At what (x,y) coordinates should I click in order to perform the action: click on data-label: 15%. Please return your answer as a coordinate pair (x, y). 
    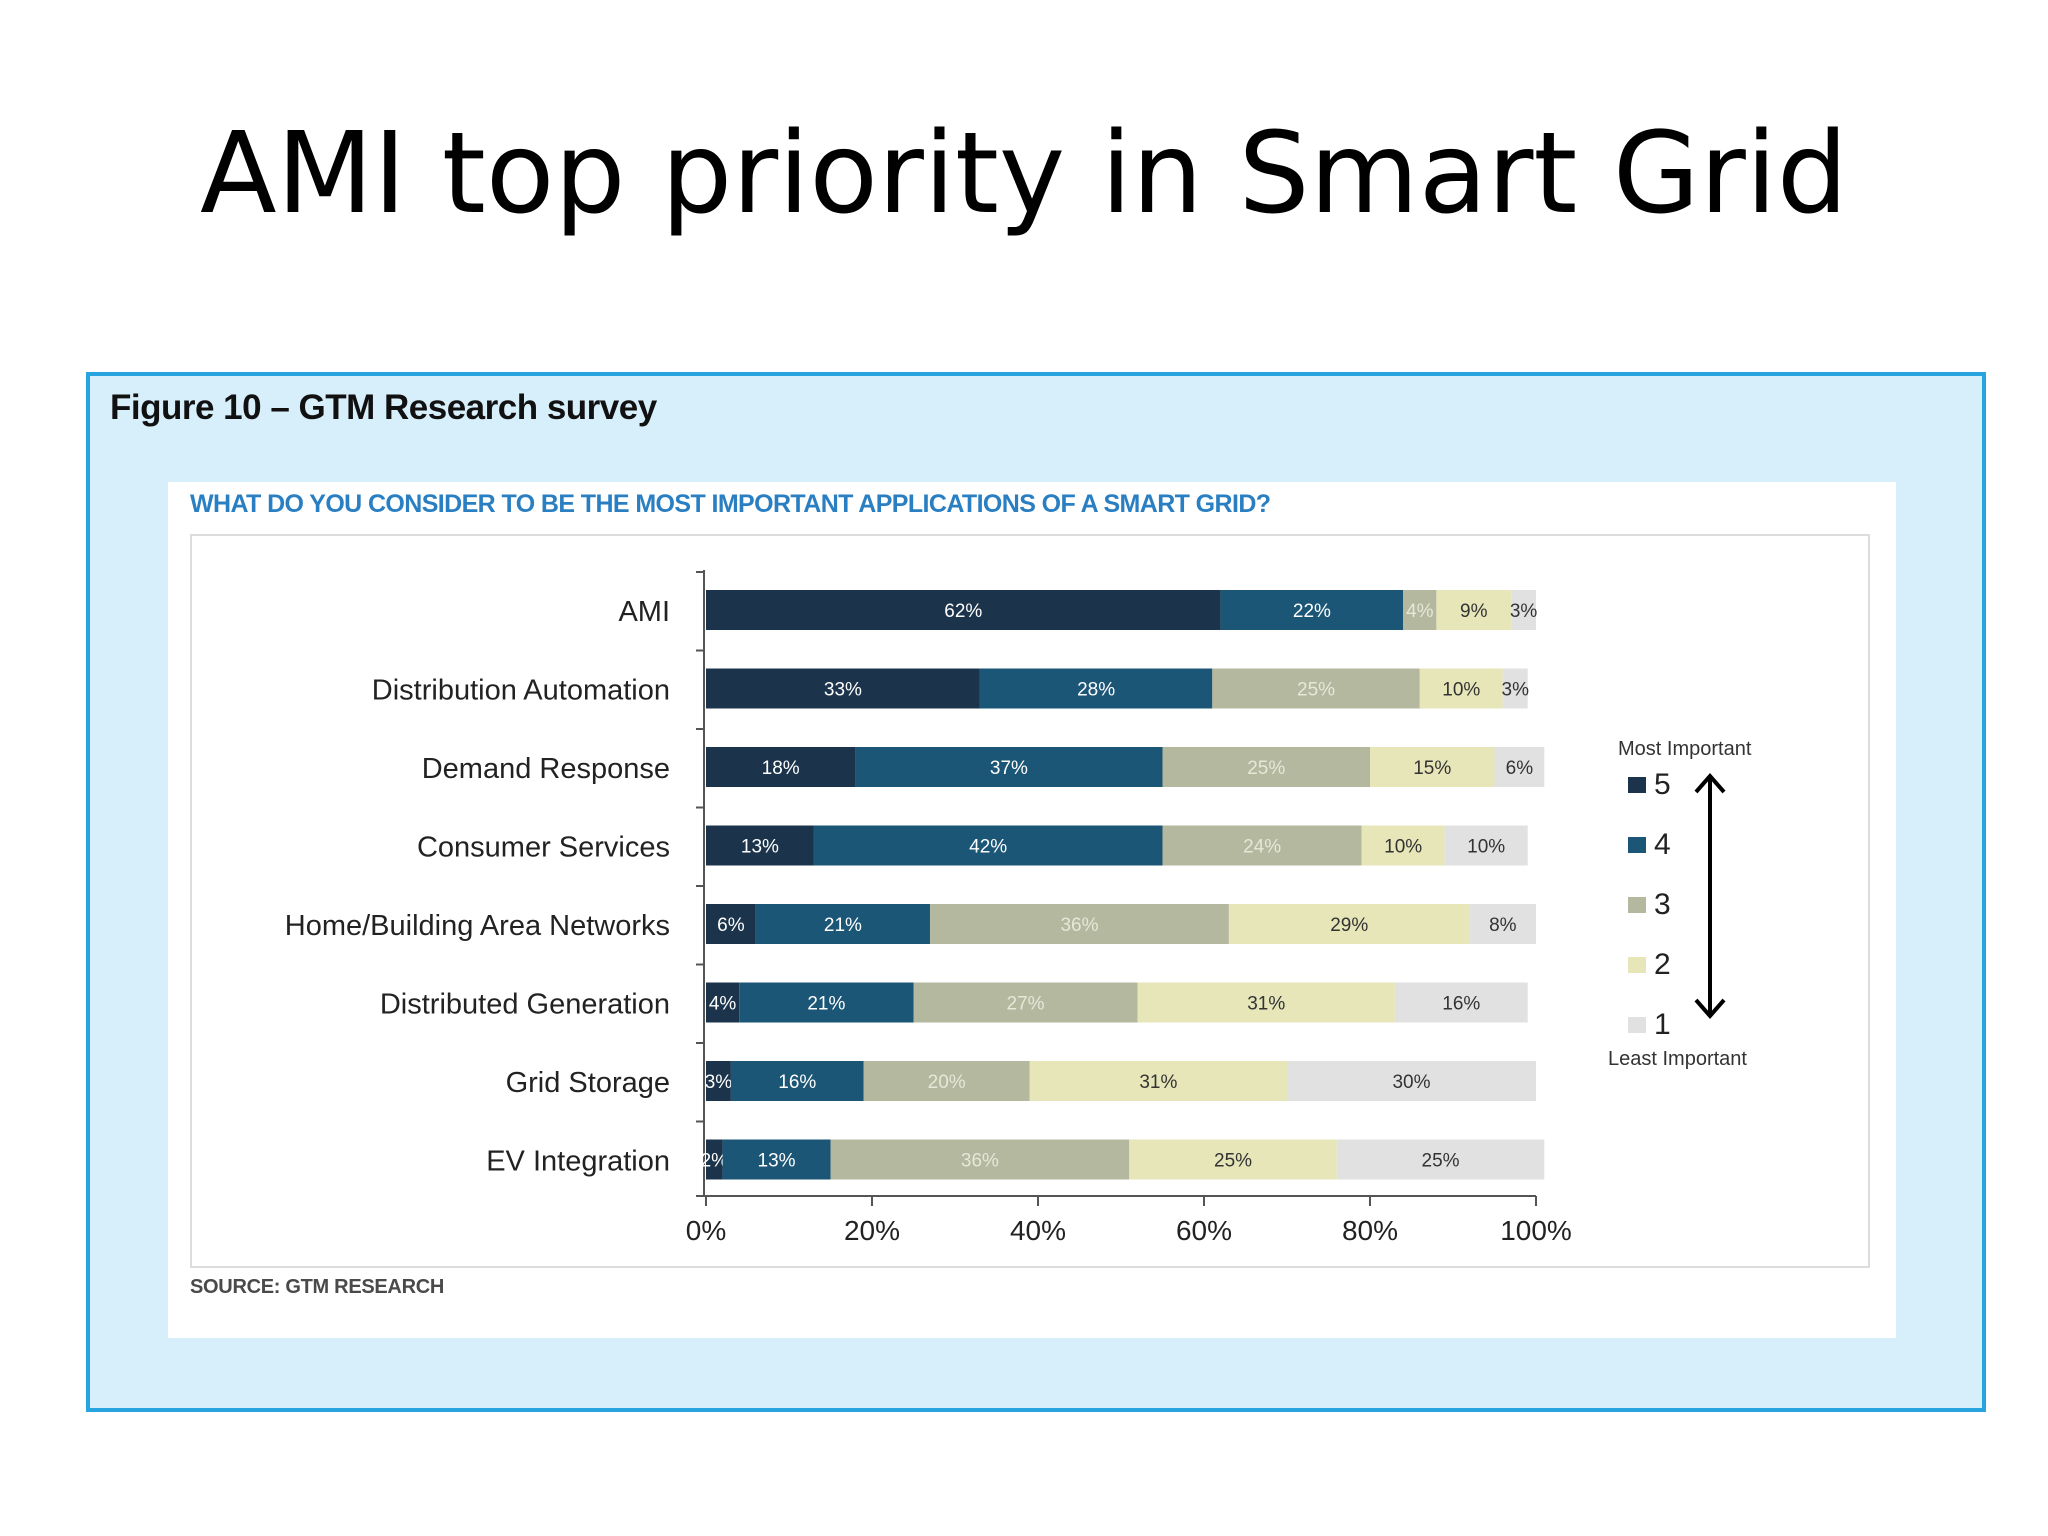
    Looking at the image, I should click on (1432, 768).